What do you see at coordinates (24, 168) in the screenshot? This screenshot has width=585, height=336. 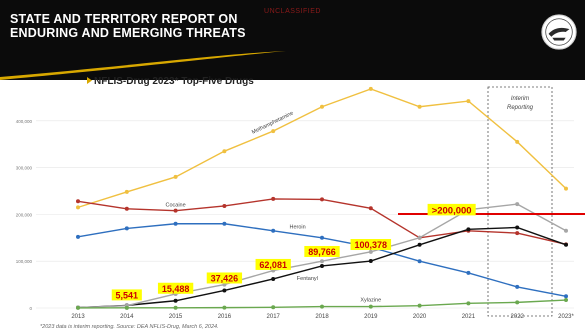 I see `y-tick-label: 300,000` at bounding box center [24, 168].